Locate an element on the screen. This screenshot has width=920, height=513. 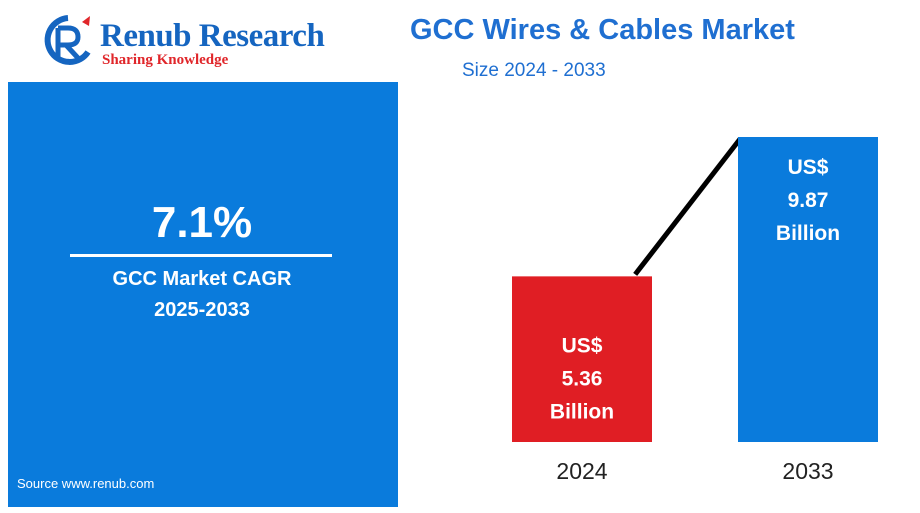
bar-2033 is located at coordinates (808, 289).